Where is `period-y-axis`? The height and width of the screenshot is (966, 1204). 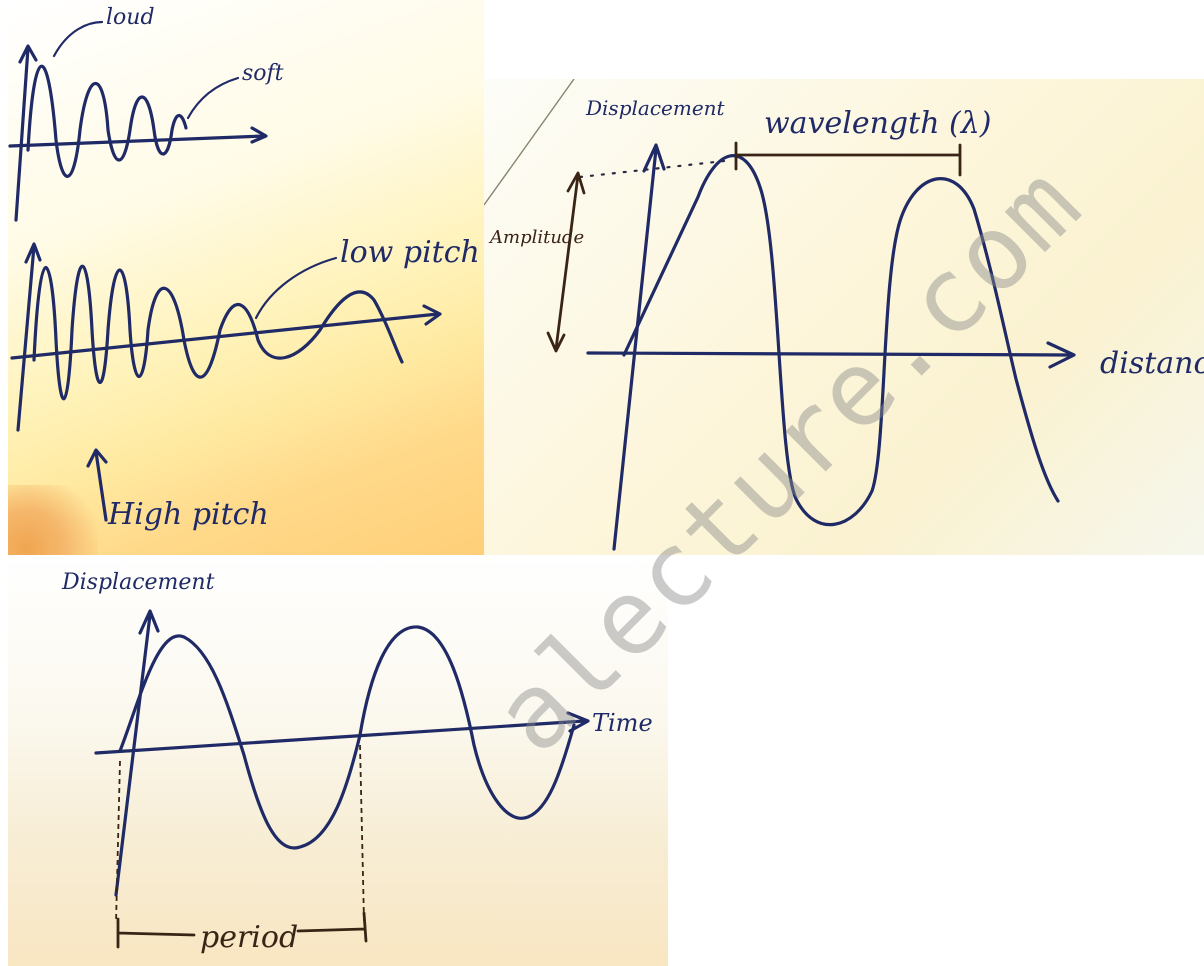 period-y-axis is located at coordinates (137, 753).